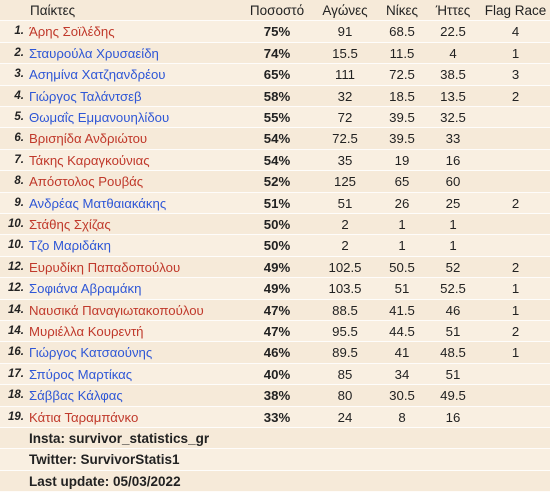 The height and width of the screenshot is (492, 550). Describe the element at coordinates (19, 95) in the screenshot. I see `rank-label: 4.` at that location.